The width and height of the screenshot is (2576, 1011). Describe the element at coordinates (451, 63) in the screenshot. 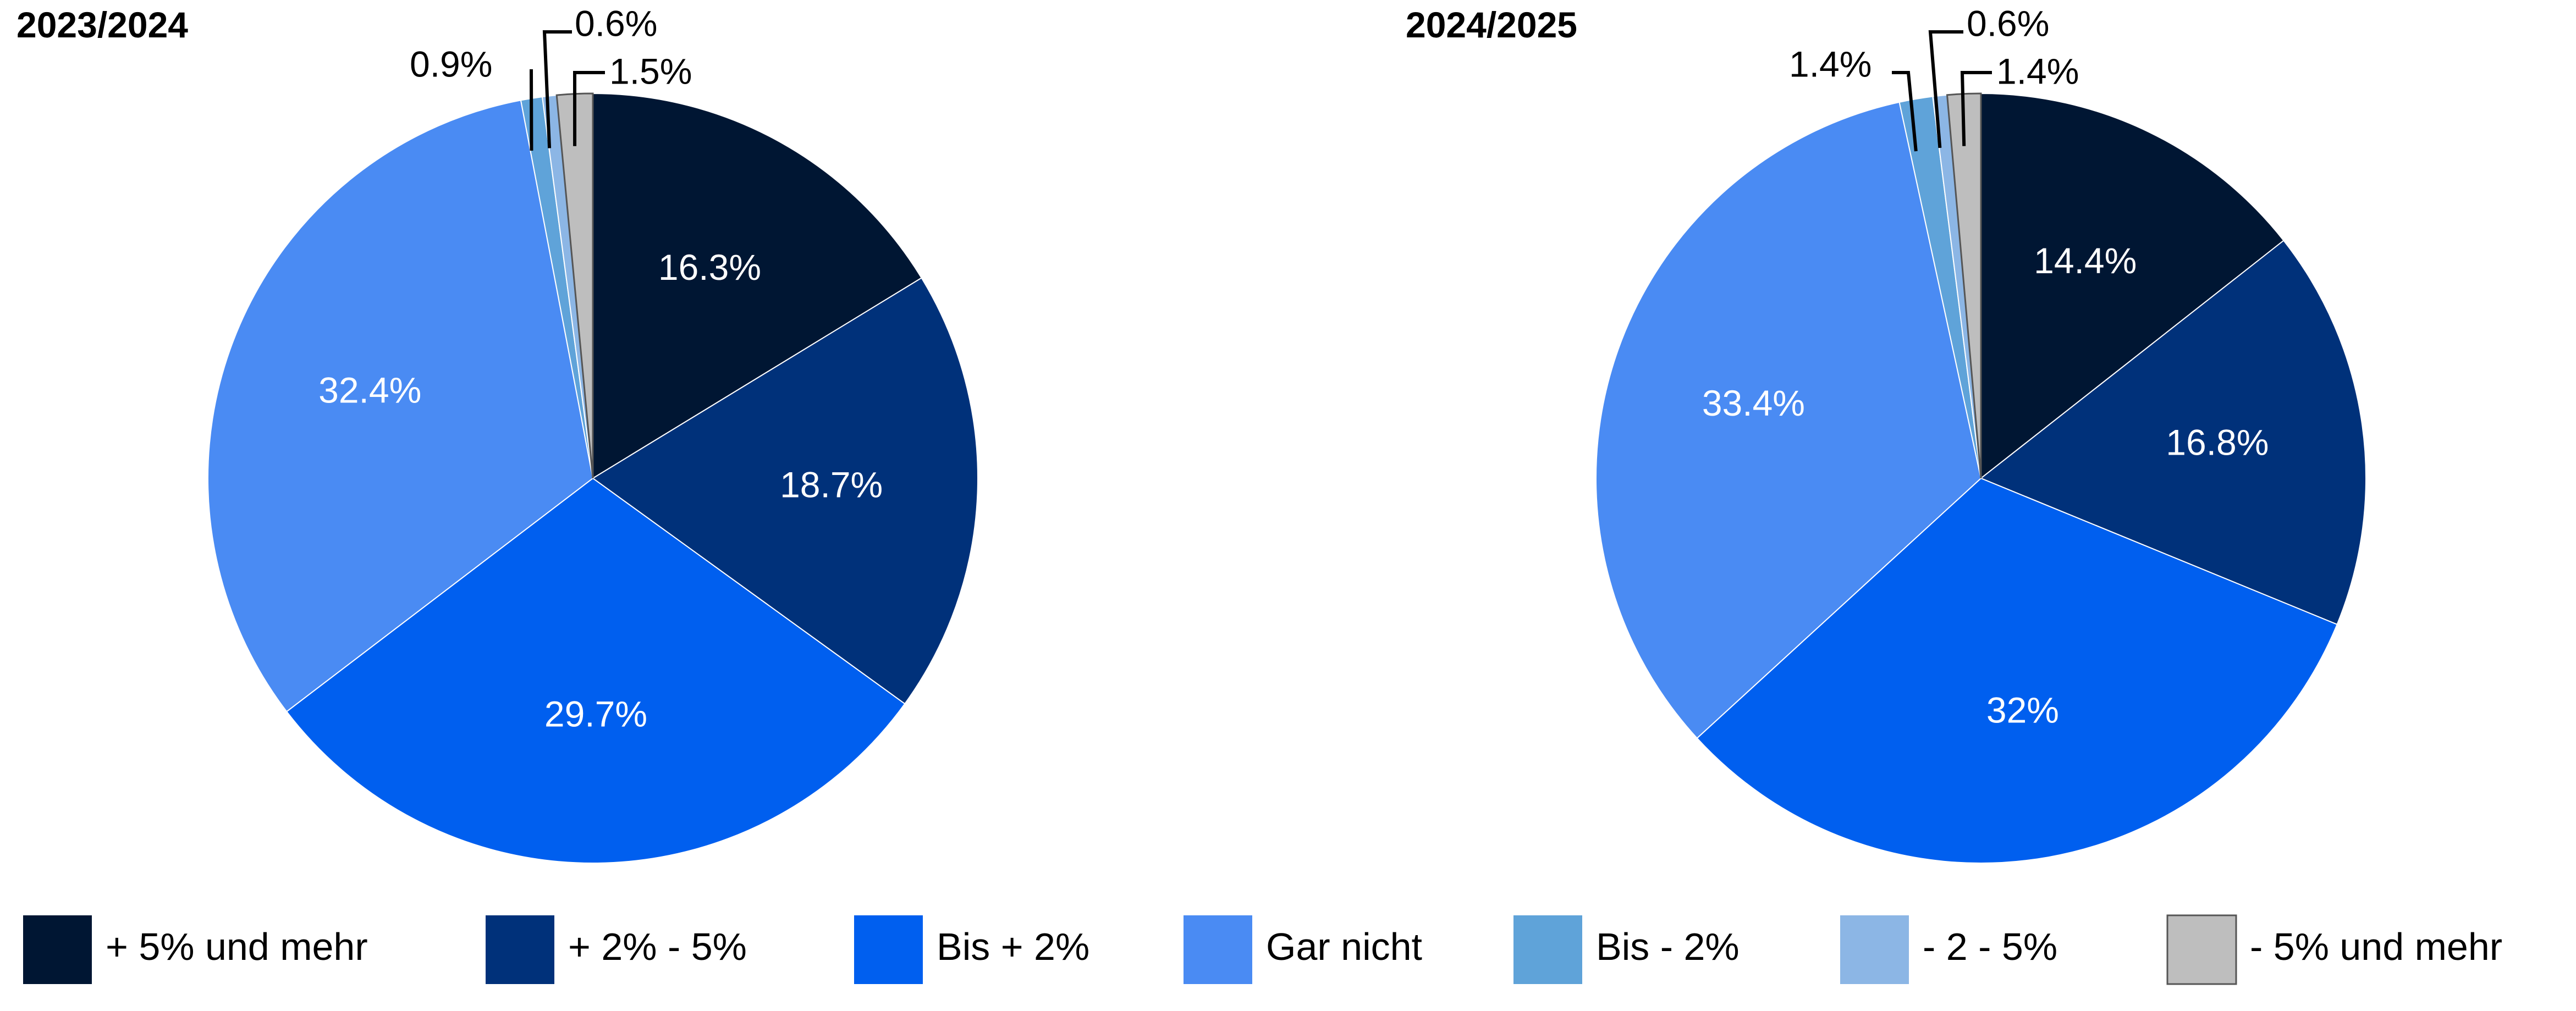

I see `callout-label: 0.9%` at that location.